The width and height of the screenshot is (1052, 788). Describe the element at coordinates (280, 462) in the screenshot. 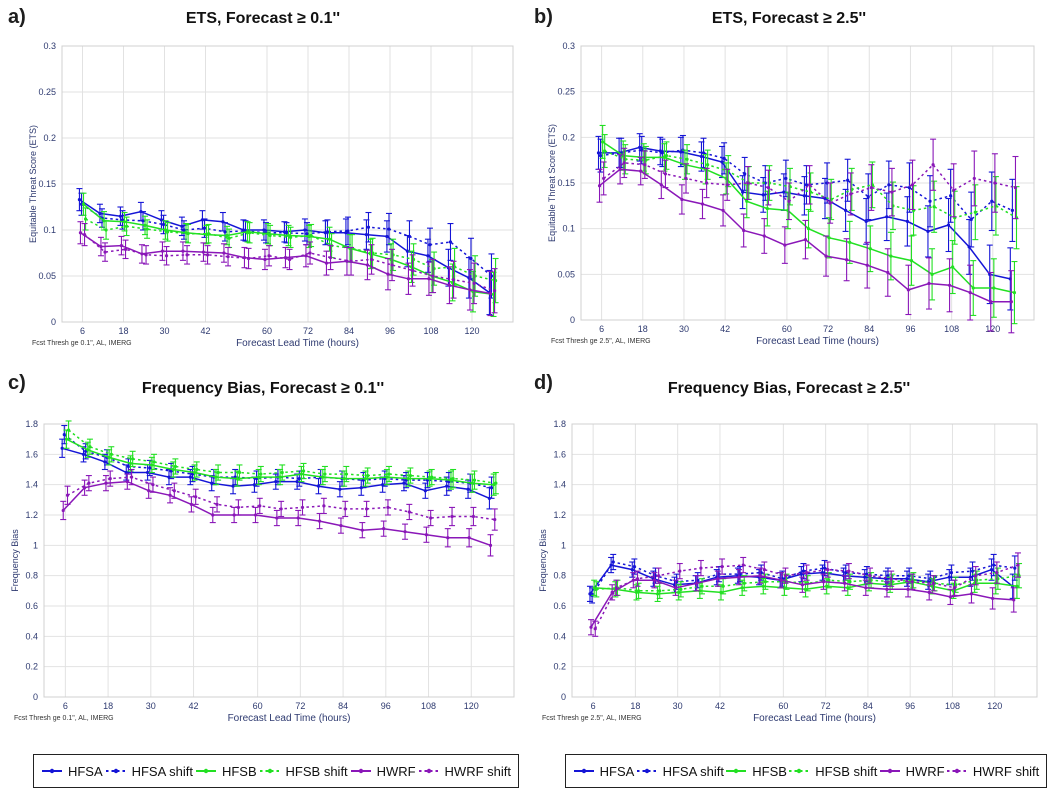

I see `series-hfsb` at that location.